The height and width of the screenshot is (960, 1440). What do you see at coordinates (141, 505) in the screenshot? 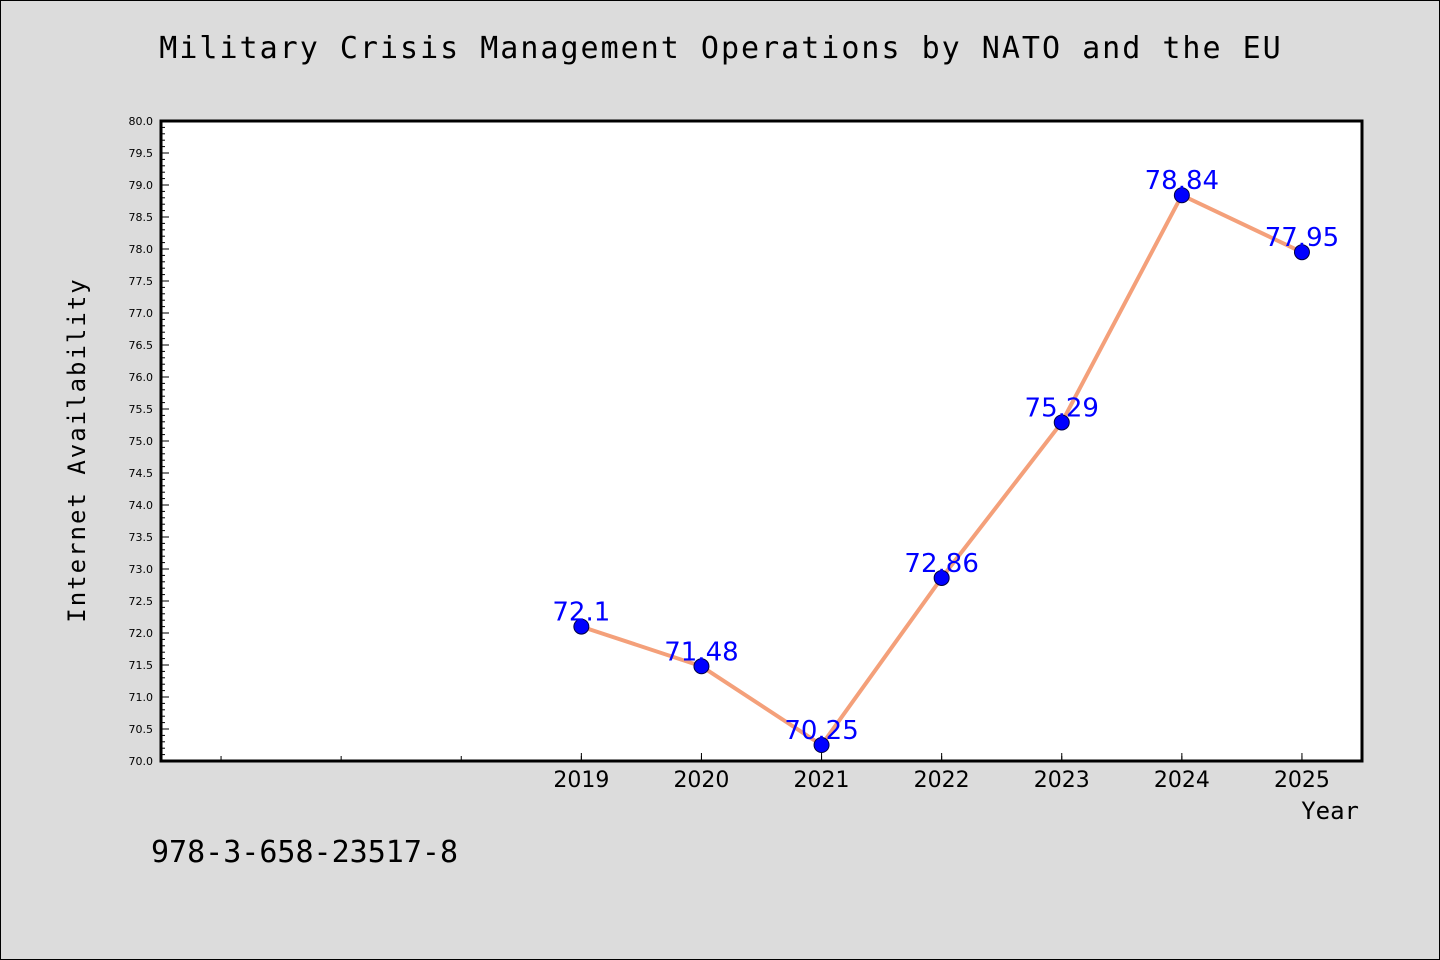
I see `y-tick-label: 74.0` at bounding box center [141, 505].